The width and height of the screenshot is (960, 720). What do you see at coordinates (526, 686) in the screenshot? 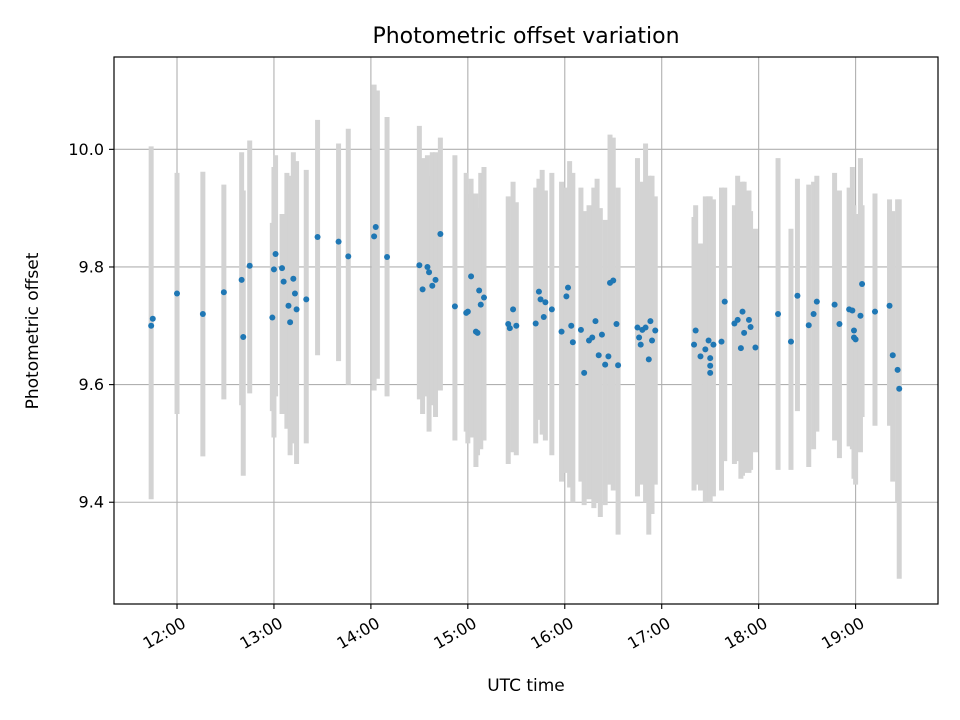
I see `x-axis-label: UTC time` at bounding box center [526, 686].